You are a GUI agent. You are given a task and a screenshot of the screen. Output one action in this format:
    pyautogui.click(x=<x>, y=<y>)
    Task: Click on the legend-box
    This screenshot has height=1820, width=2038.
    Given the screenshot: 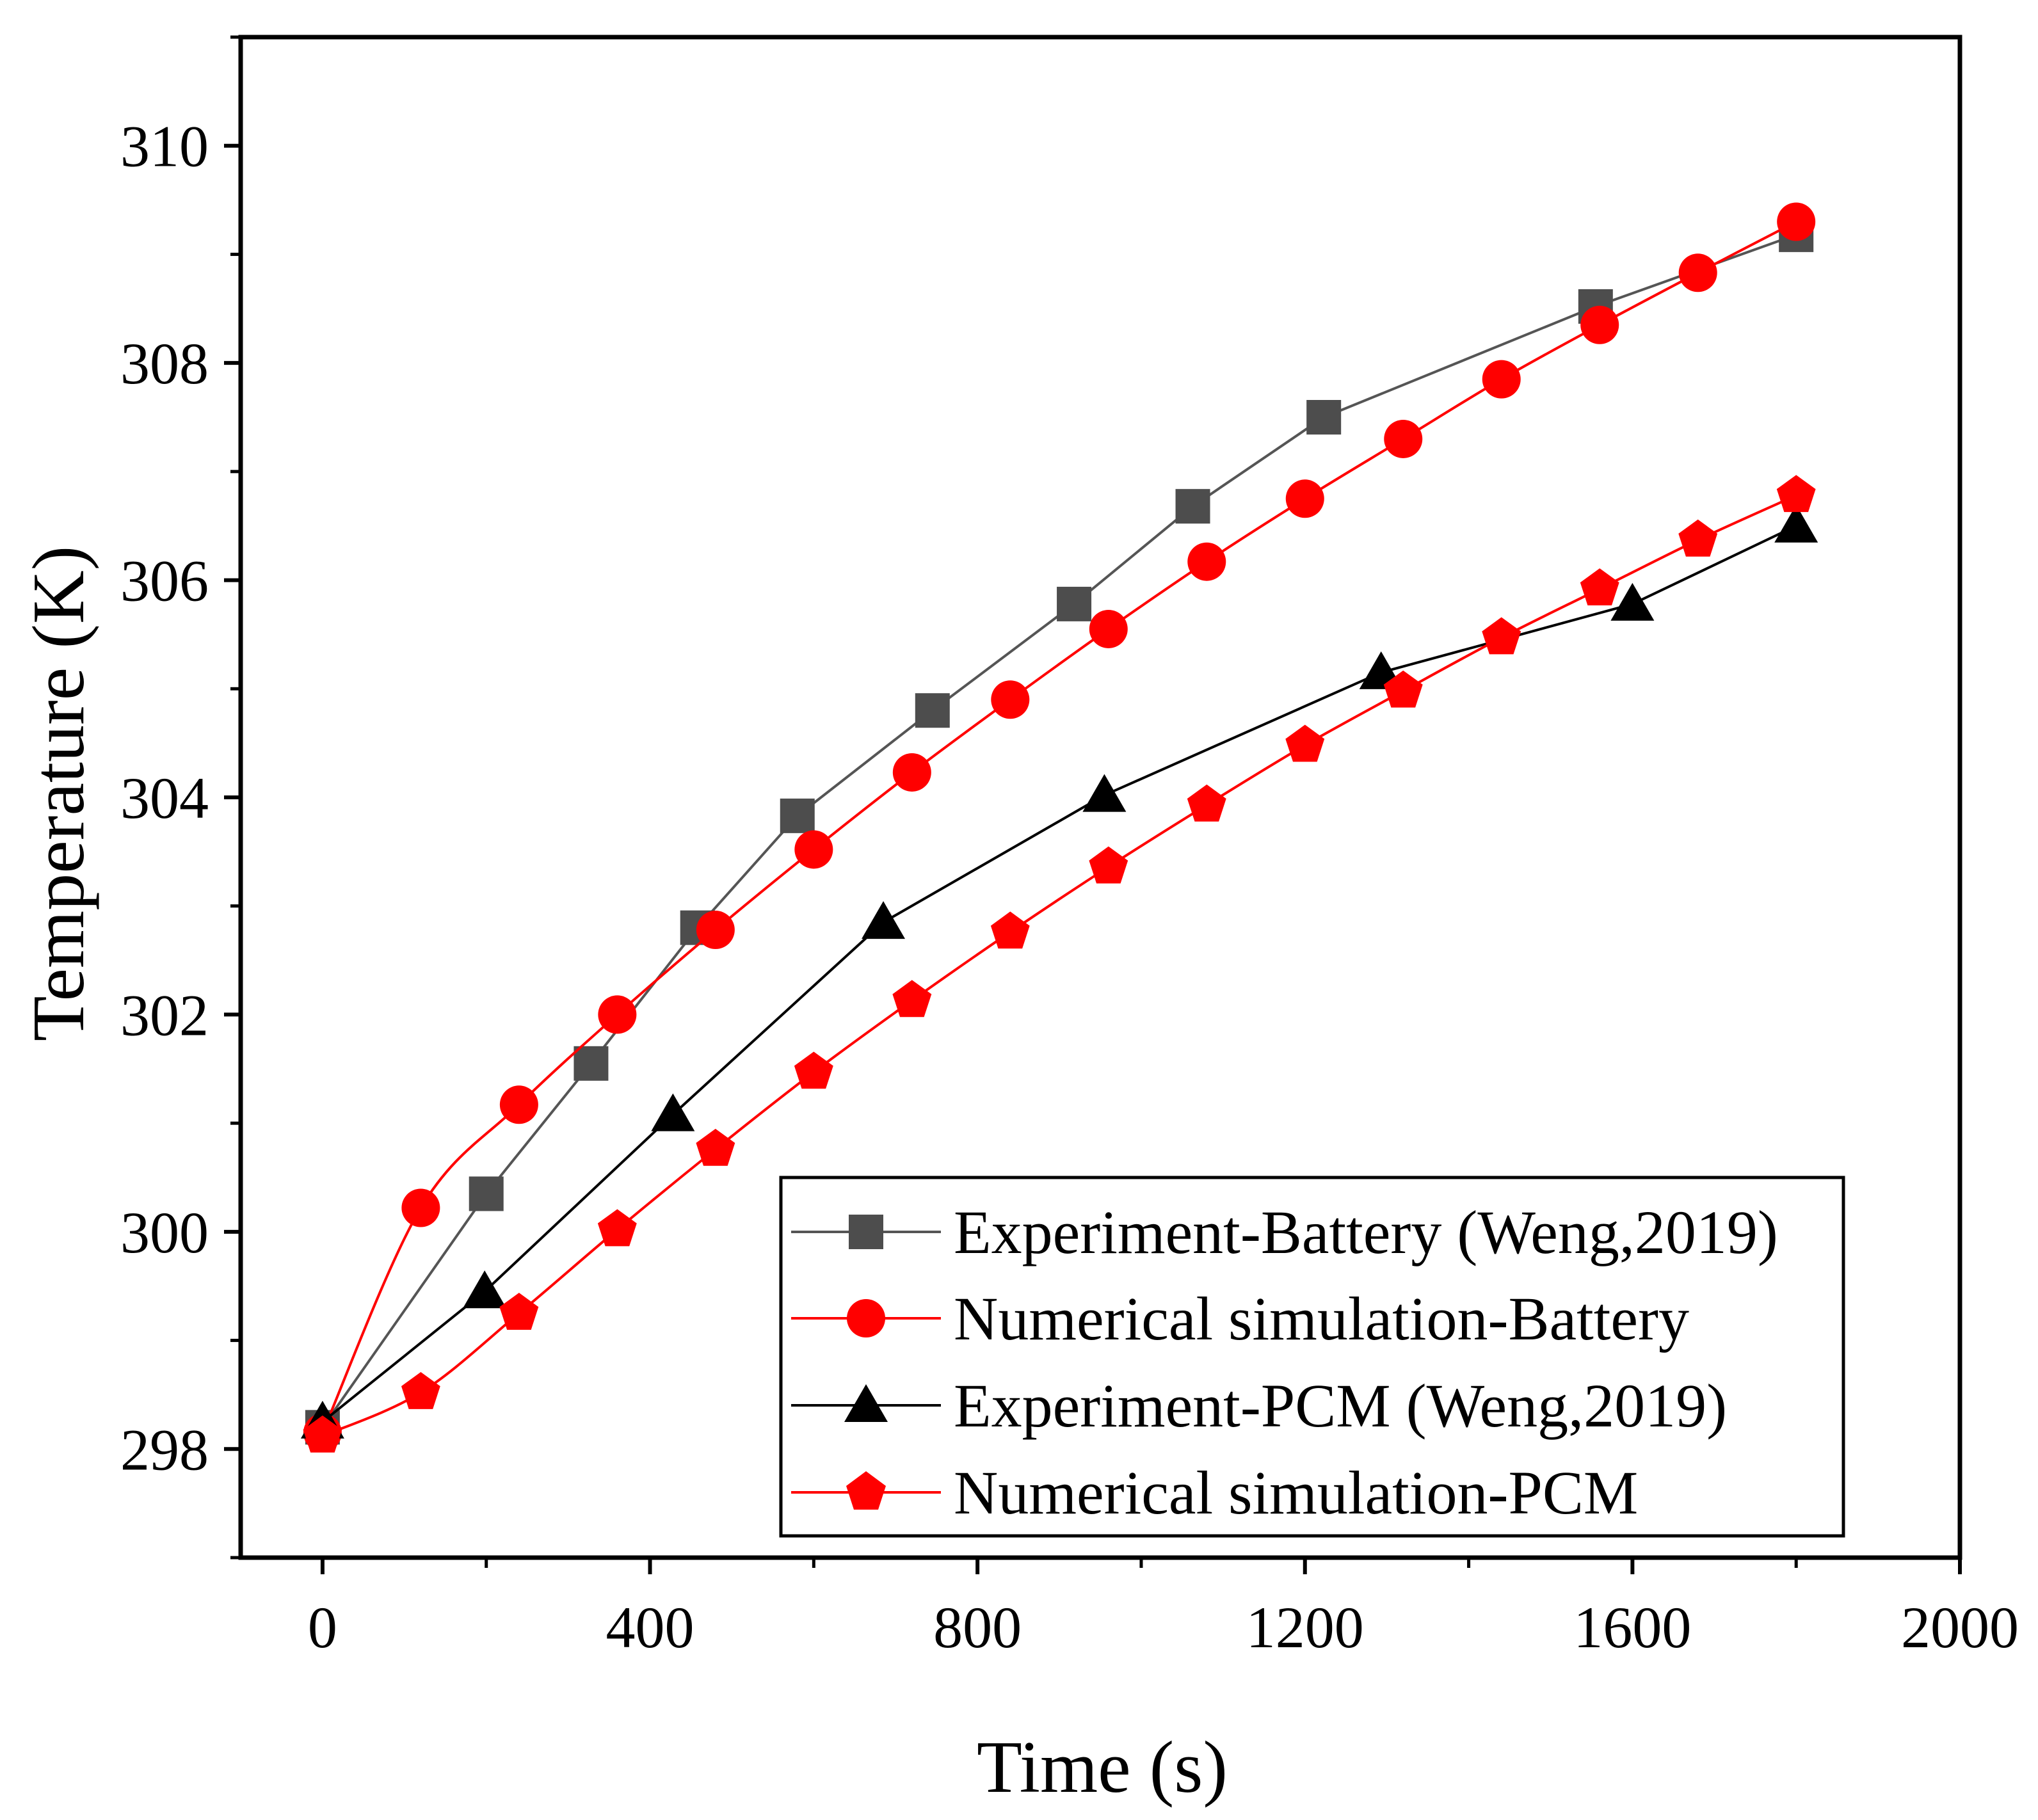 What is the action you would take?
    pyautogui.click(x=1312, y=1357)
    